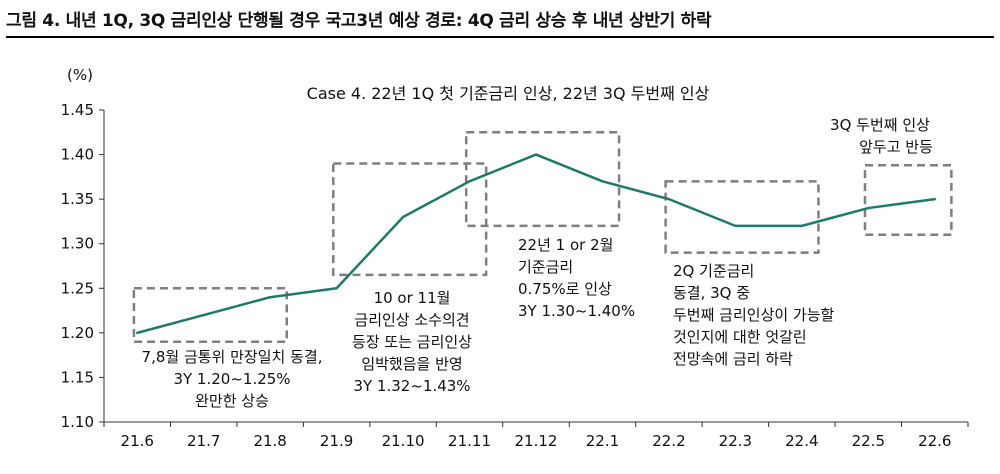 This screenshot has height=474, width=1000. Describe the element at coordinates (82, 266) in the screenshot. I see `y-ticks: 1.10 1.15 1.20 1.25 1.30 1.35 1.40 1.45` at that location.